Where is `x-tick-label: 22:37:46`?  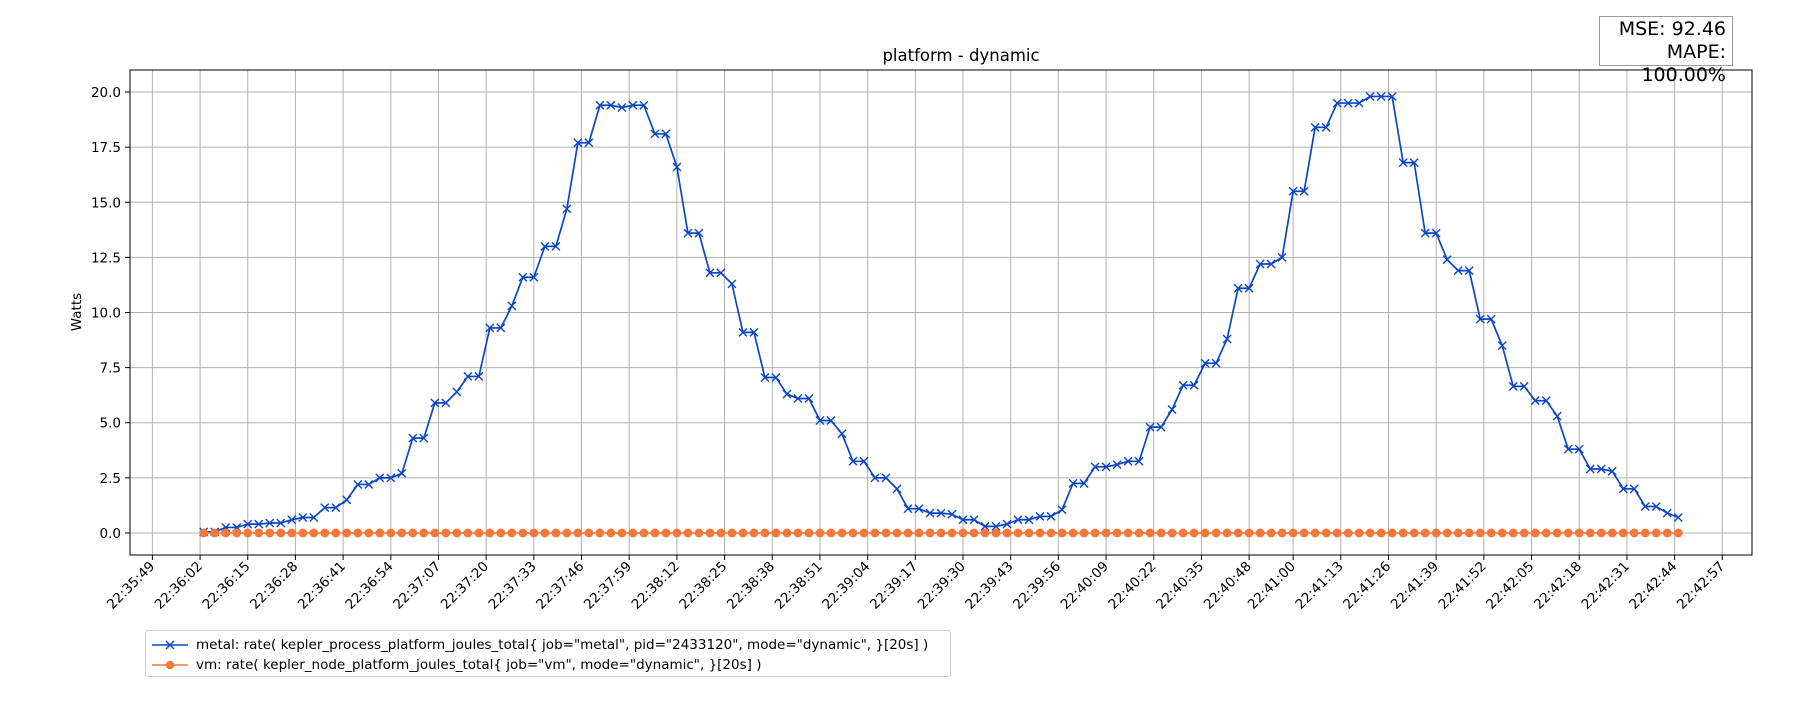 x-tick-label: 22:37:46 is located at coordinates (560, 586).